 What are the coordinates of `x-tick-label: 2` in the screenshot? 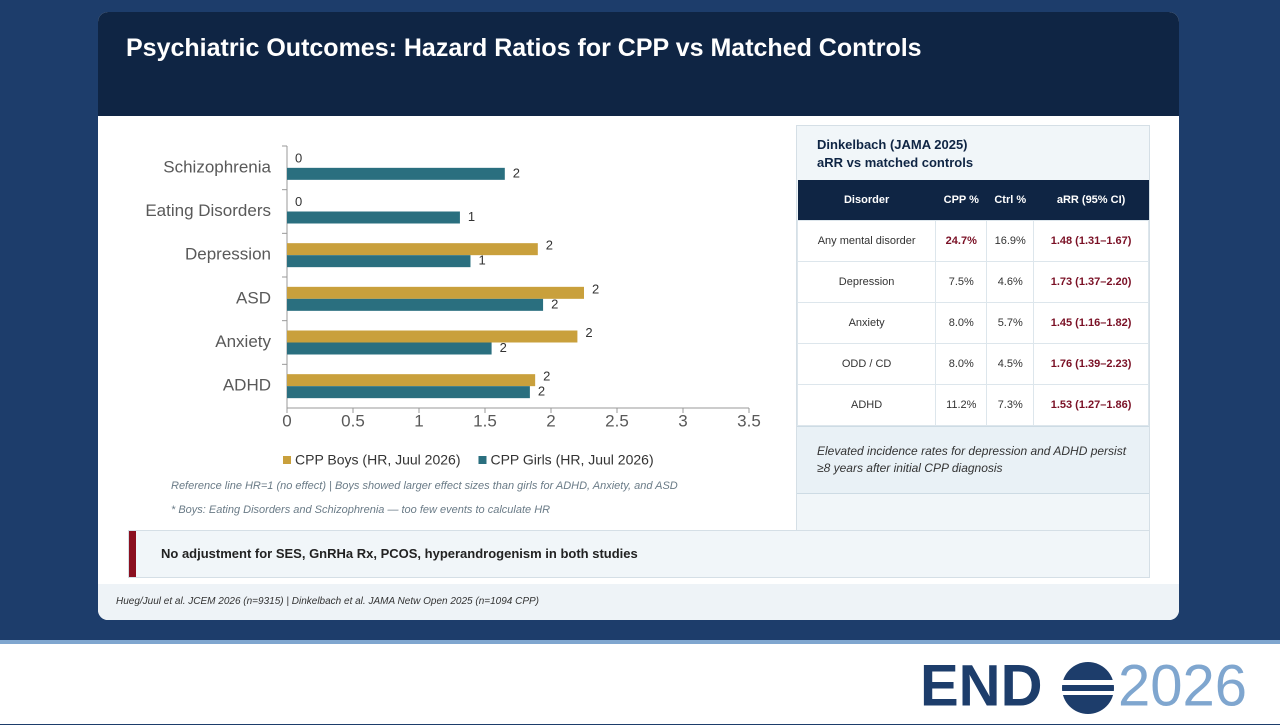 It's located at (550, 420).